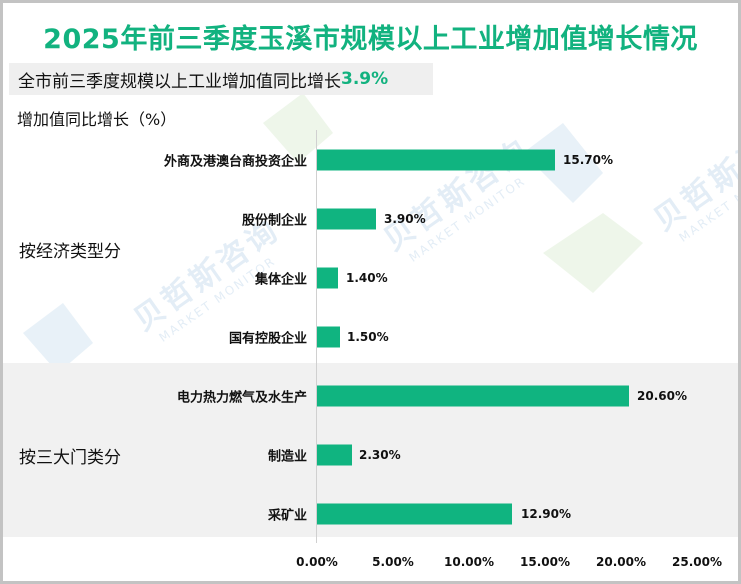 This screenshot has width=741, height=584. What do you see at coordinates (241, 398) in the screenshot?
I see `category-label: 电力热力燃气及水生产` at bounding box center [241, 398].